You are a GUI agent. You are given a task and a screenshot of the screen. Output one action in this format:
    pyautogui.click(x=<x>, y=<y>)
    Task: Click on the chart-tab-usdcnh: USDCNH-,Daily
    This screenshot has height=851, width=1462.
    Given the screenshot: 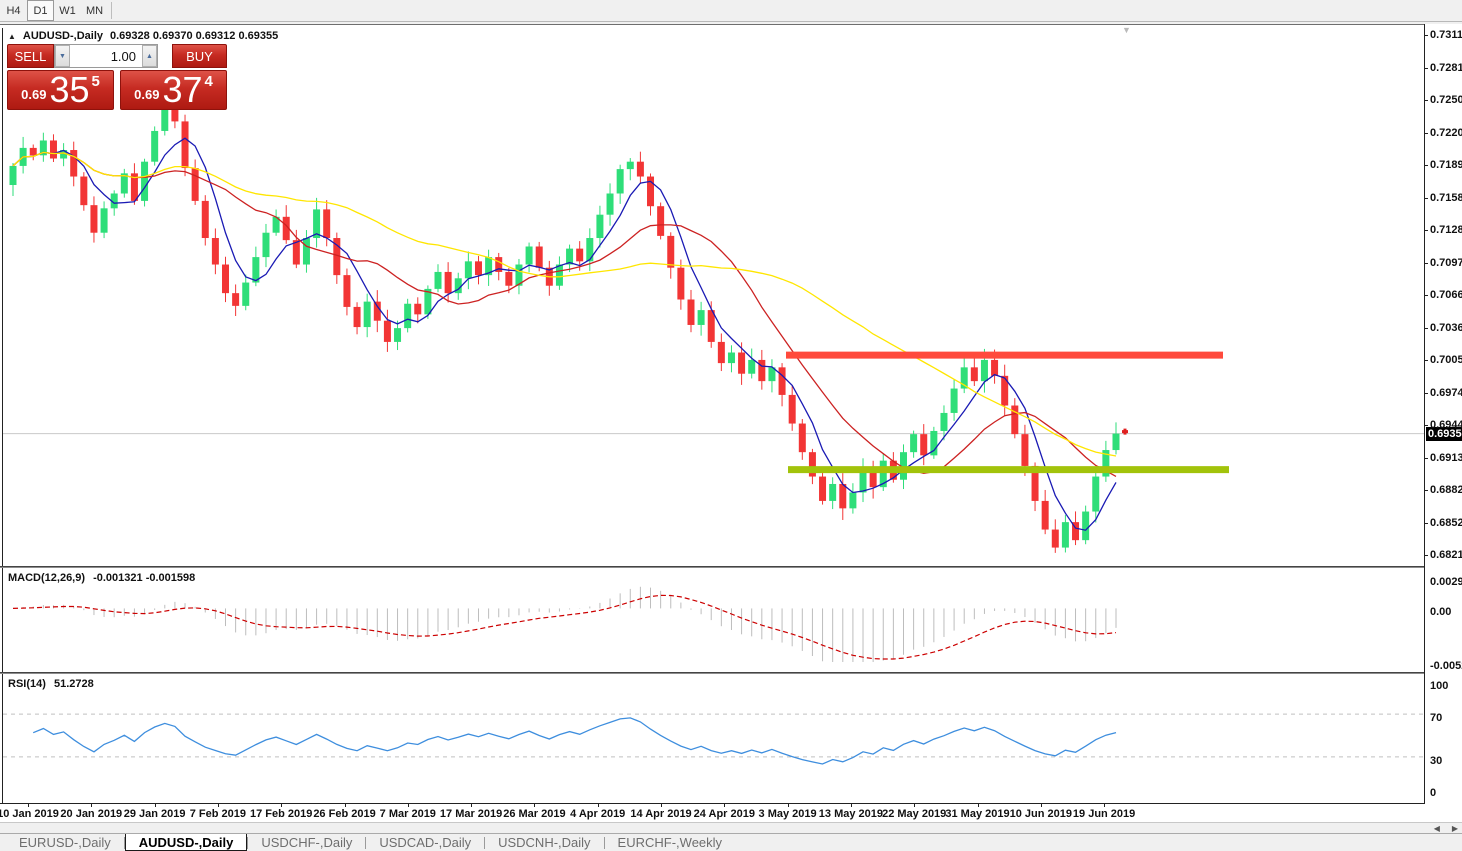 What is the action you would take?
    pyautogui.click(x=544, y=842)
    